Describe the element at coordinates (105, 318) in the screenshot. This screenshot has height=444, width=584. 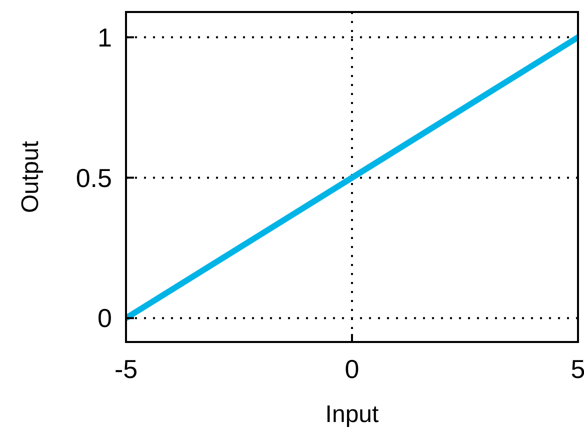
I see `y-tick-label: 0` at that location.